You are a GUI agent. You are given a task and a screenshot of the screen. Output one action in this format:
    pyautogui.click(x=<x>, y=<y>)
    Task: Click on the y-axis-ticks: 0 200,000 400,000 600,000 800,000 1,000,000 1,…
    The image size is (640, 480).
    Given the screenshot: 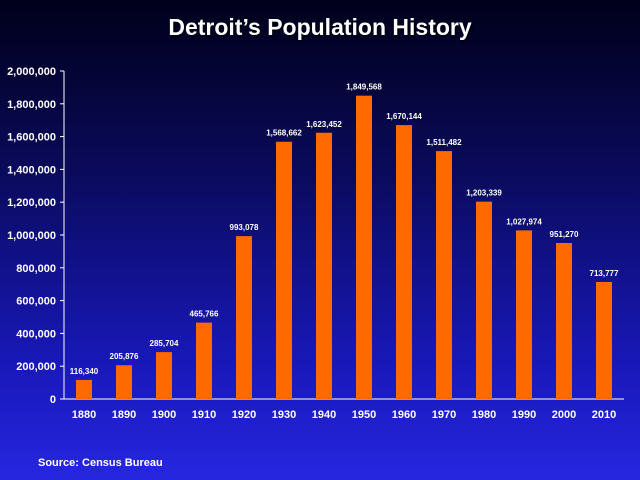 What is the action you would take?
    pyautogui.click(x=35, y=236)
    